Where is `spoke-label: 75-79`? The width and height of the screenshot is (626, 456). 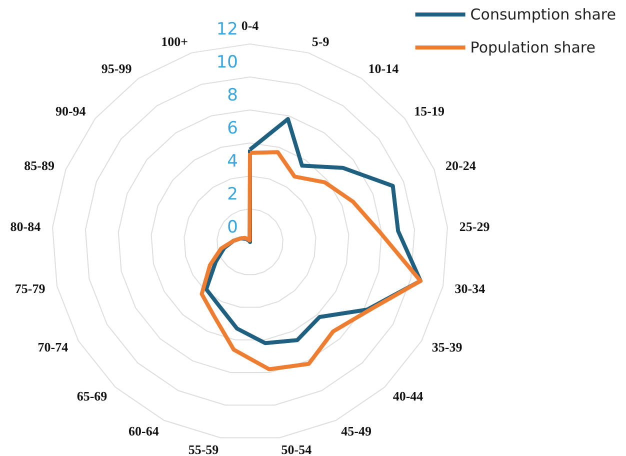 spoke-label: 75-79 is located at coordinates (30, 288).